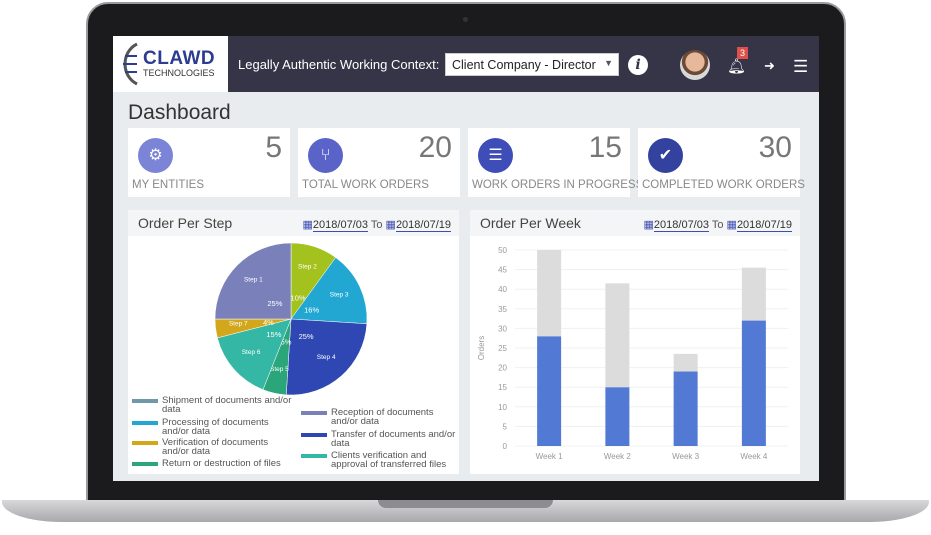  What do you see at coordinates (502, 407) in the screenshot?
I see `y-tick-label: 10` at bounding box center [502, 407].